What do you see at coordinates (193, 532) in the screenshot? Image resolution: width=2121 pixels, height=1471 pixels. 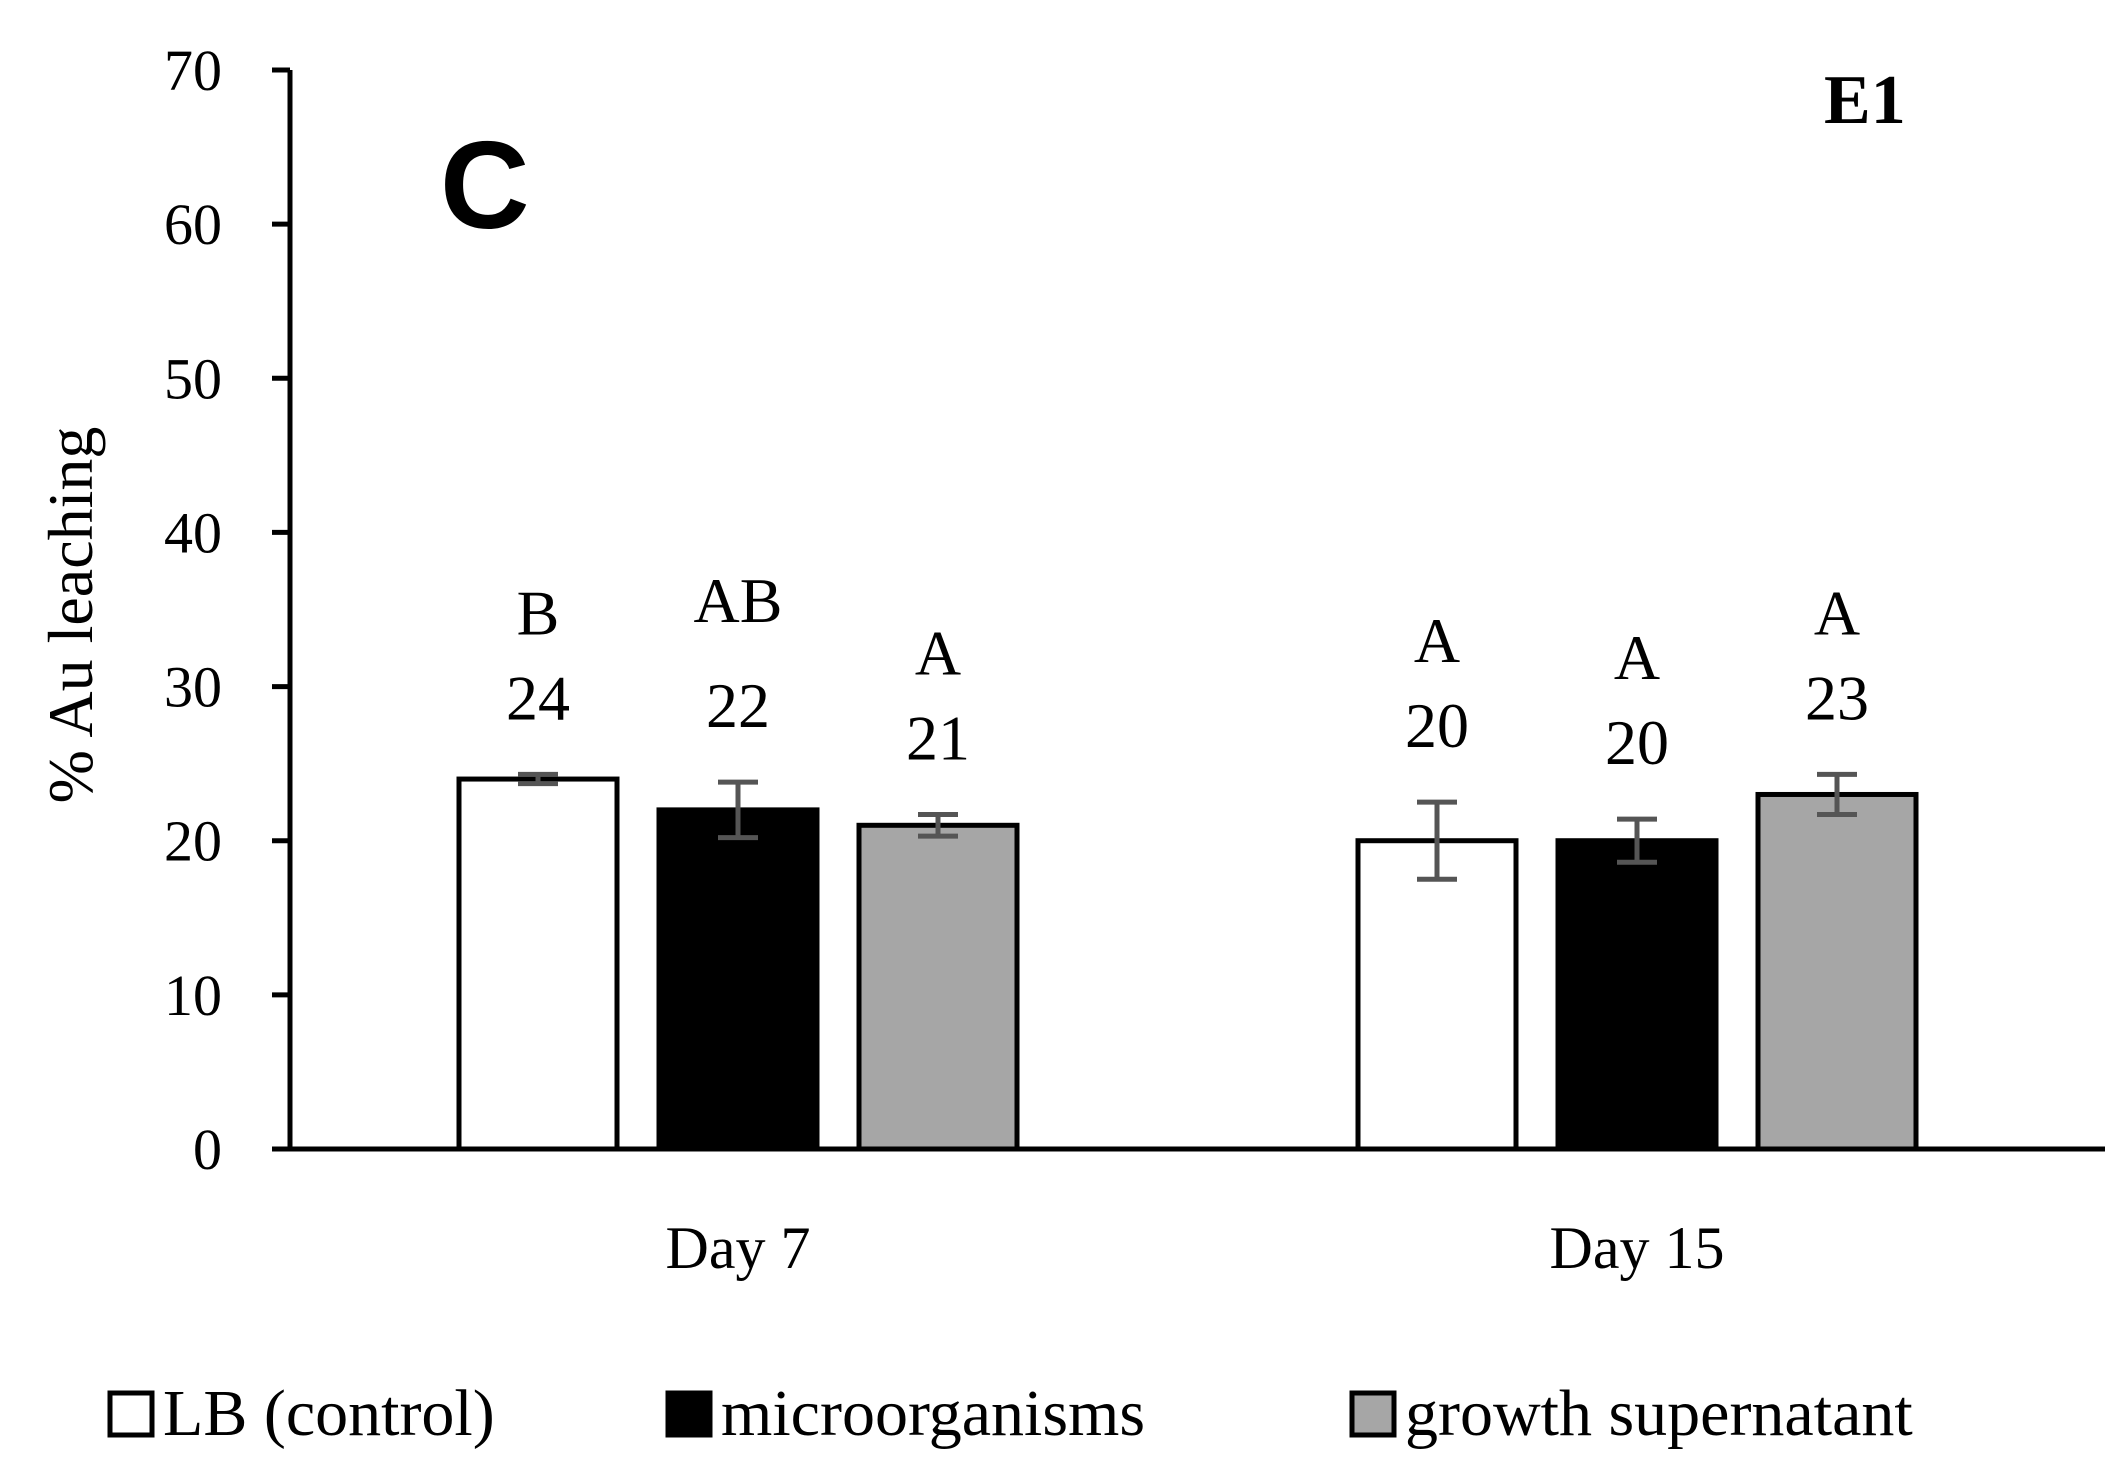 I see `y-tick-label: 40` at bounding box center [193, 532].